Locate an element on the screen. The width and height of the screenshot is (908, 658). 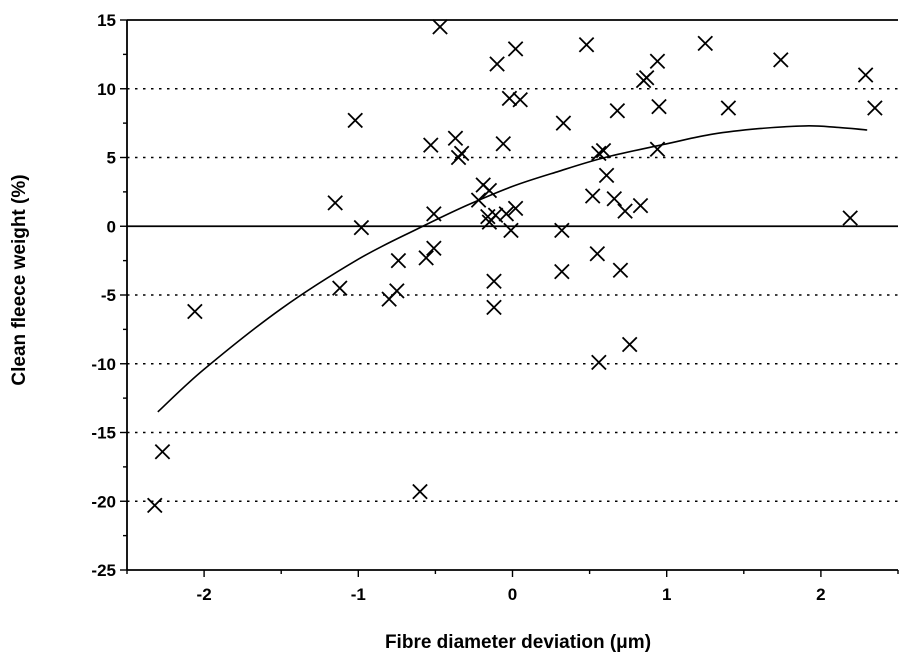
x-axis-title: Fibre diameter deviation (μm) is located at coordinates (518, 642).